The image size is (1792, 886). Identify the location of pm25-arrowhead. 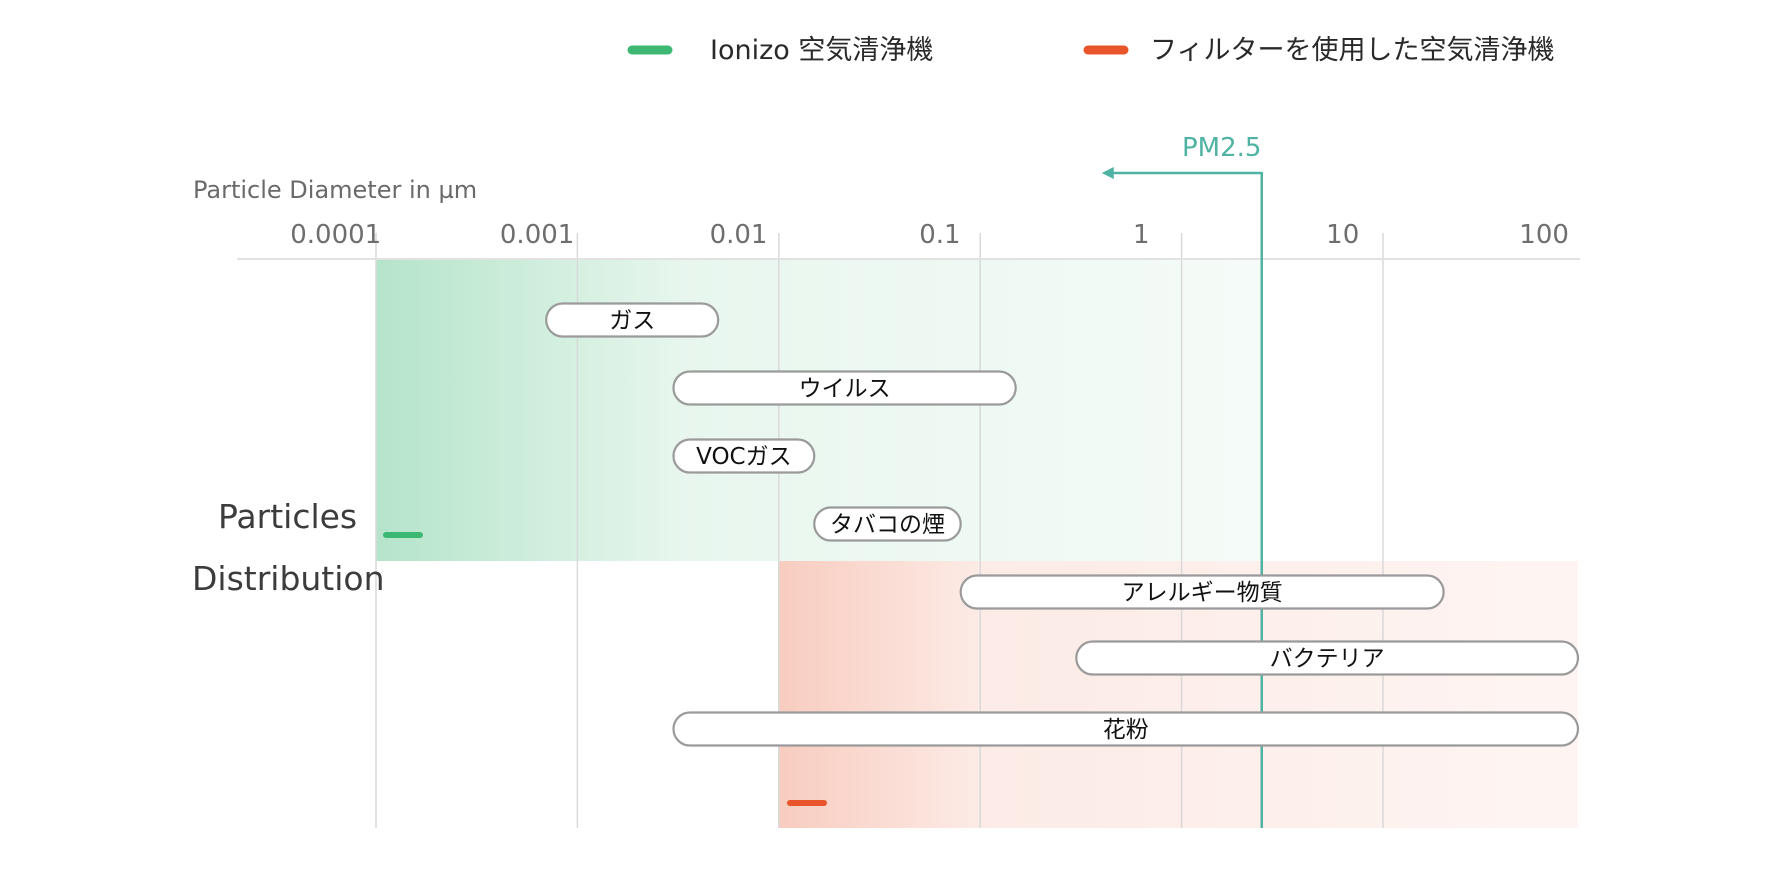
(1107, 173).